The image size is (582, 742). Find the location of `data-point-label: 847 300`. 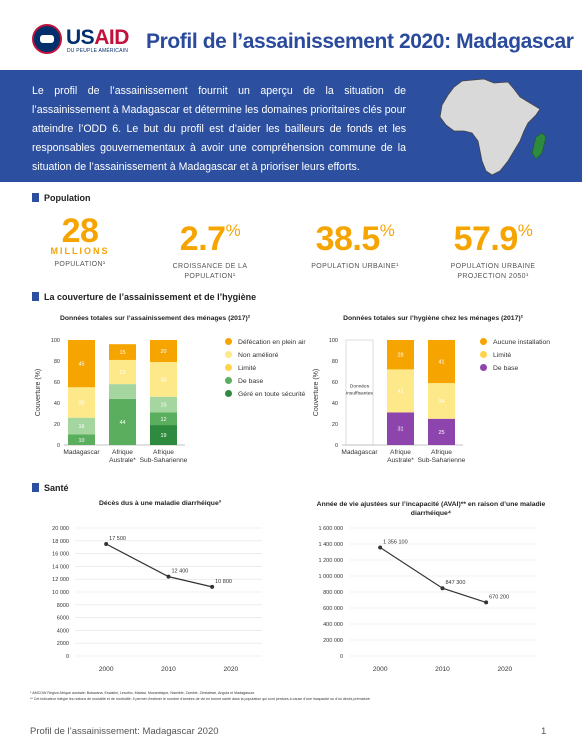

data-point-label: 847 300 is located at coordinates (456, 583).